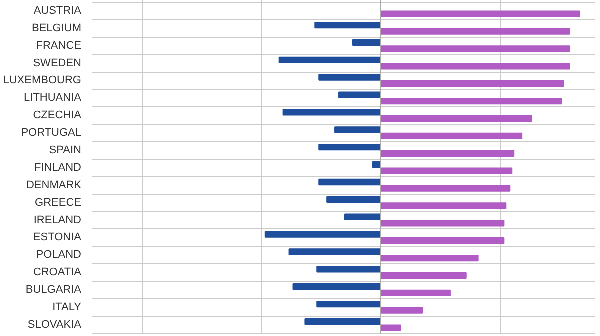 This screenshot has width=600, height=336. What do you see at coordinates (58, 202) in the screenshot?
I see `y-tick-label: GREECE` at bounding box center [58, 202].